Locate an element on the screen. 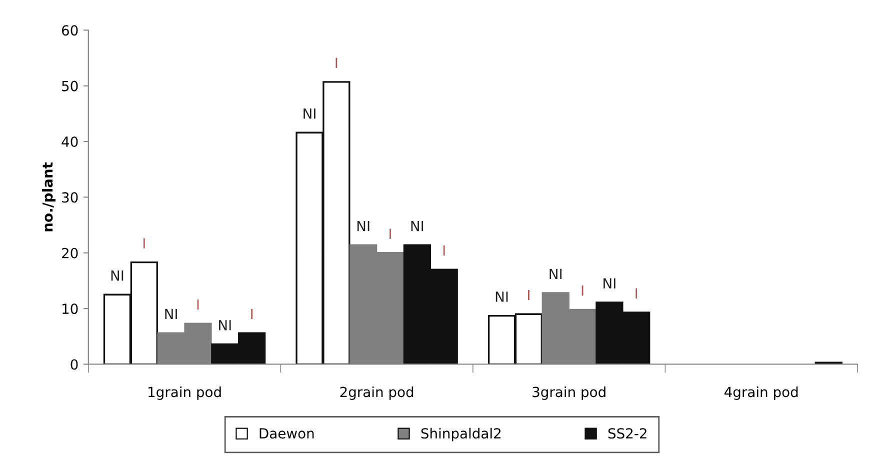 This screenshot has width=884, height=464. legend-label: Daewon is located at coordinates (287, 433).